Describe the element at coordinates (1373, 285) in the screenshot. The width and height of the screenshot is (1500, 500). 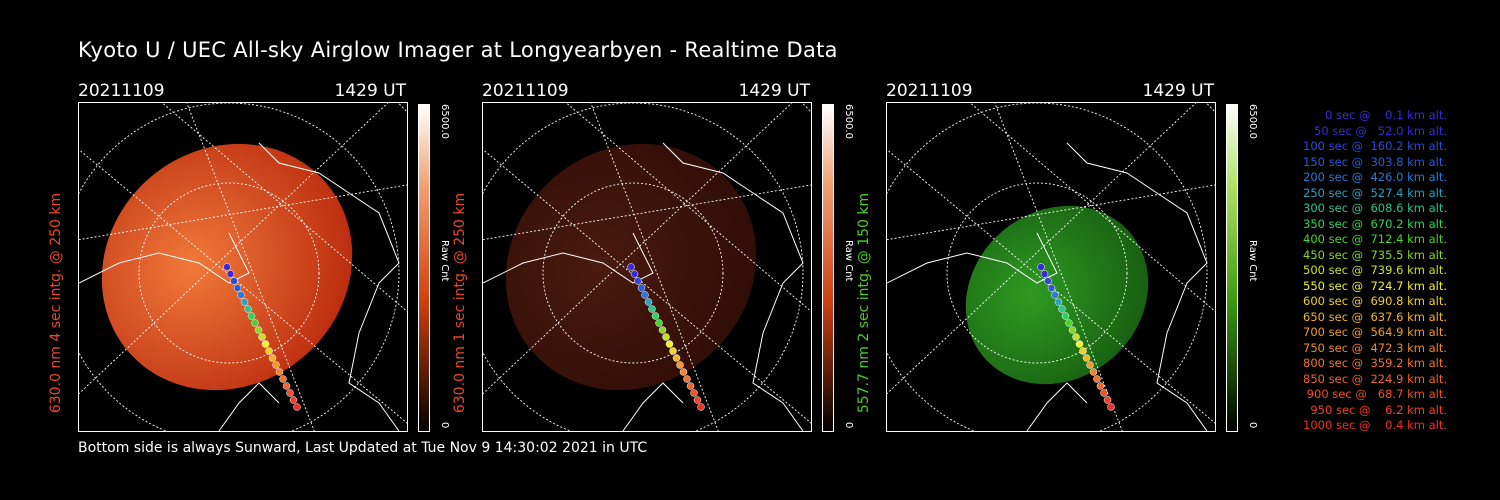
I see `legend-row: 550 sec @ 724.7 km alt.` at that location.